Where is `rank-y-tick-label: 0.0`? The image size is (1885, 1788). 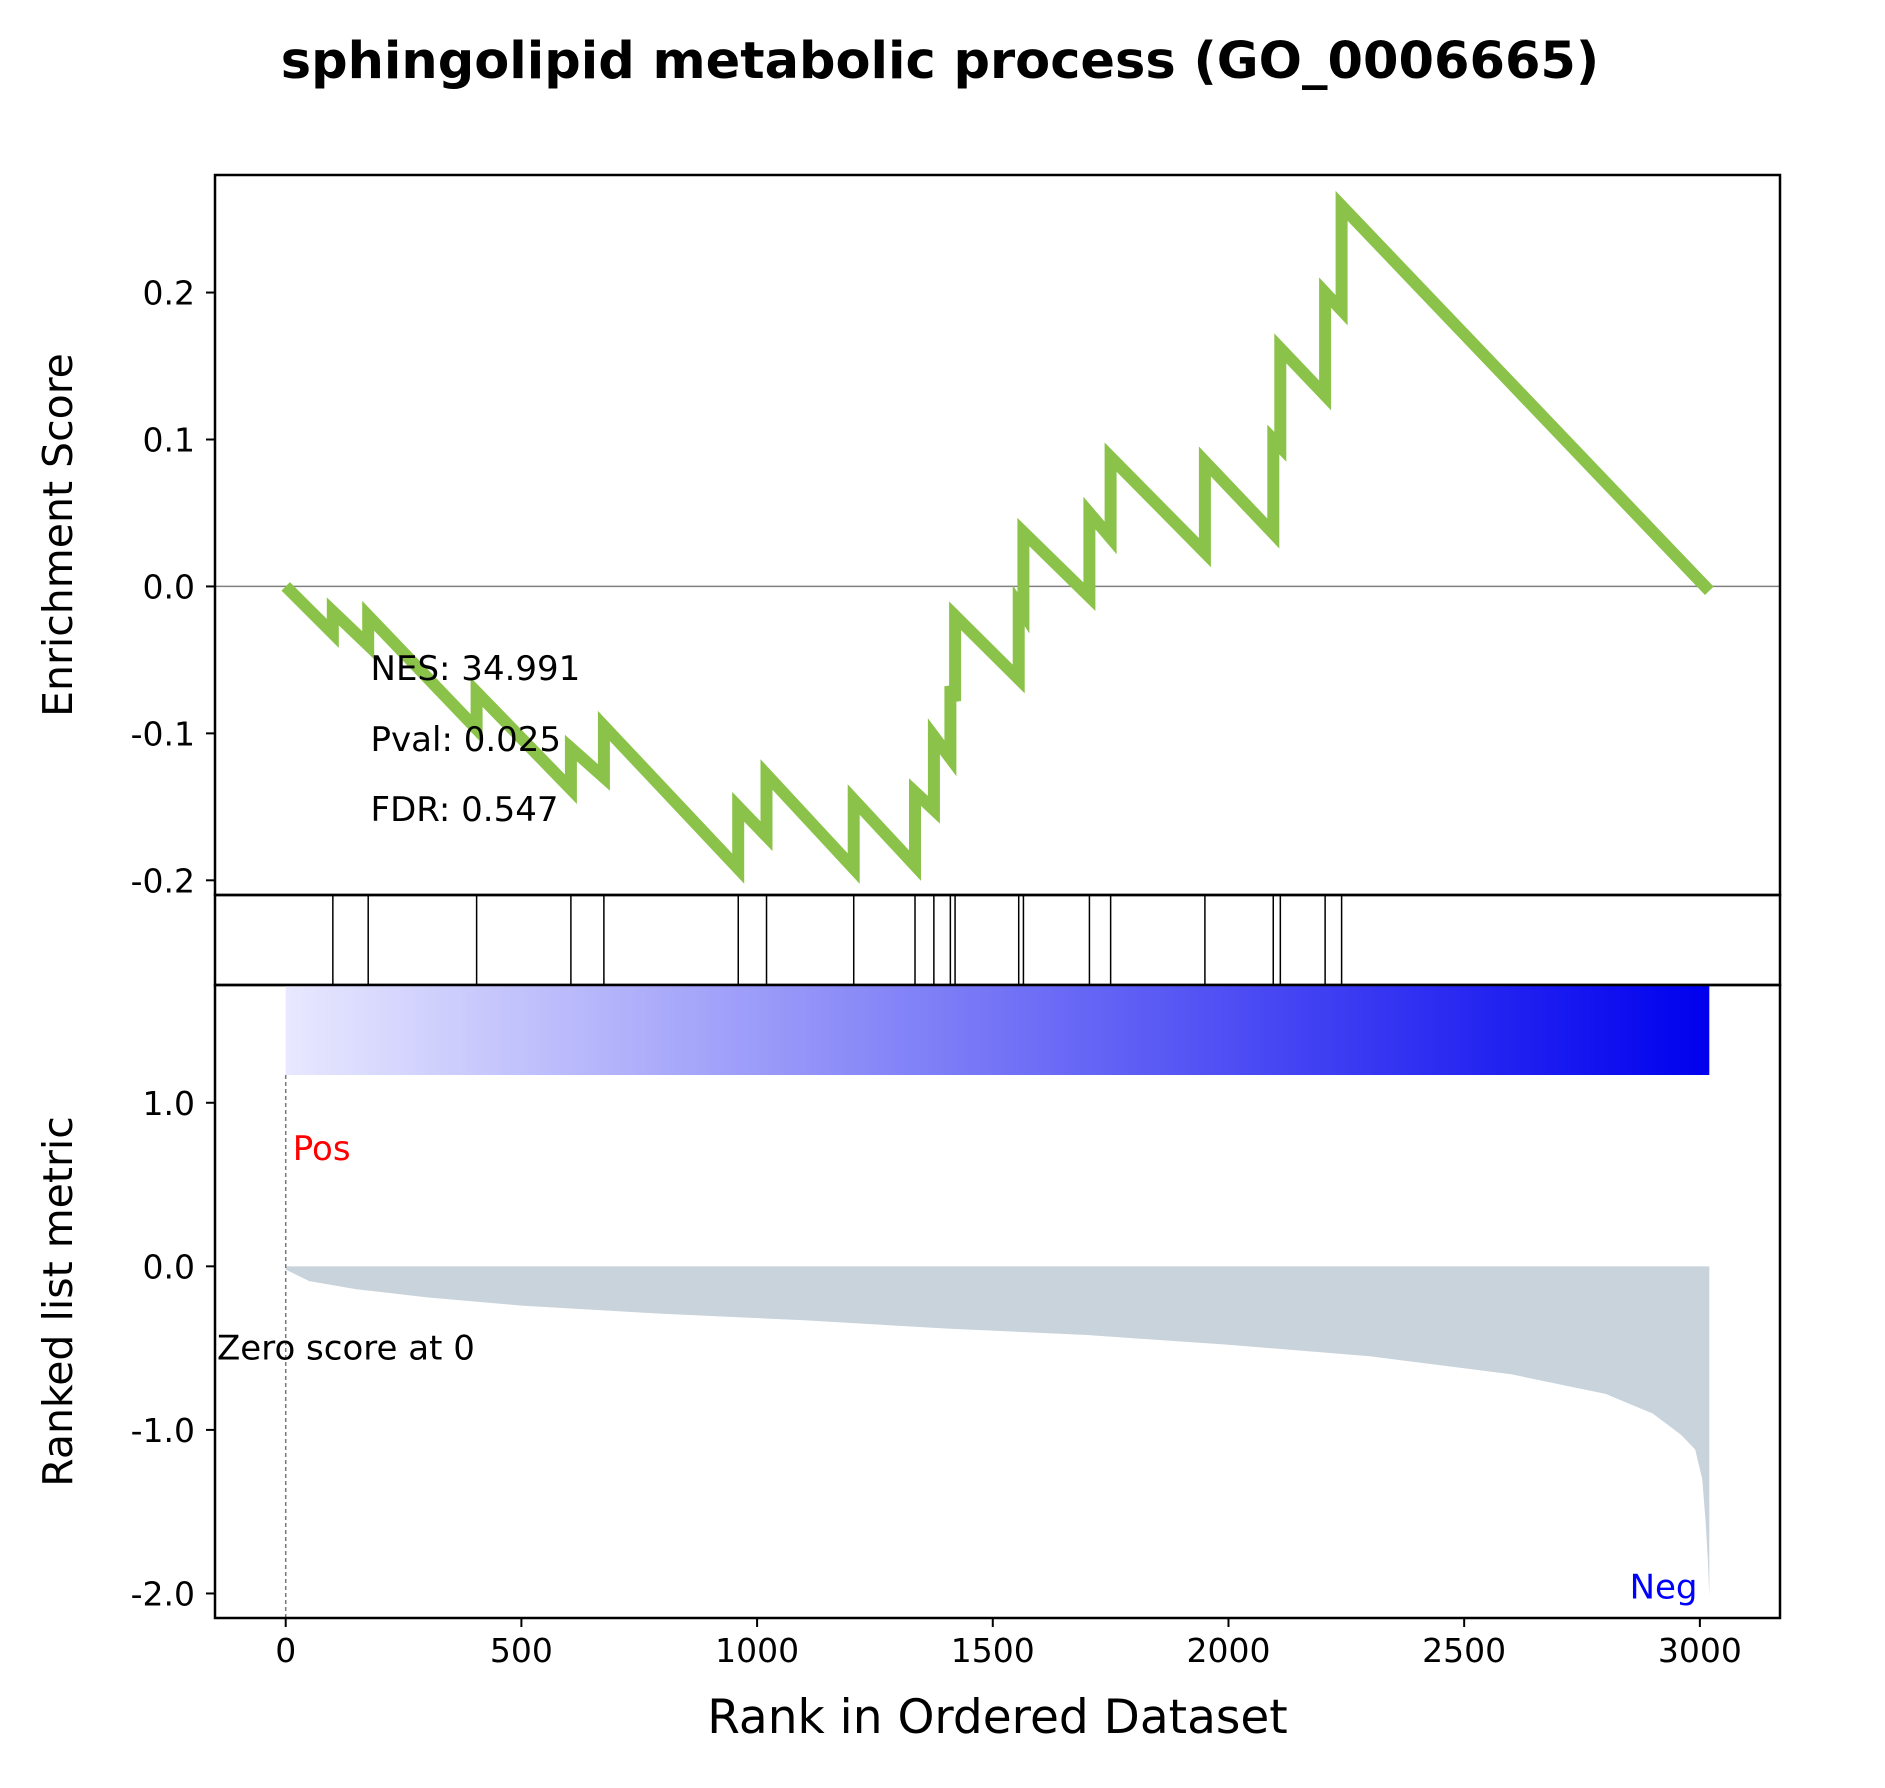 rank-y-tick-label: 0.0 is located at coordinates (169, 1266).